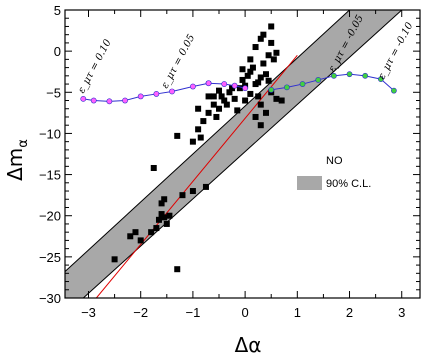  Describe the element at coordinates (192, 312) in the screenshot. I see `x-tick-label: −1` at that location.